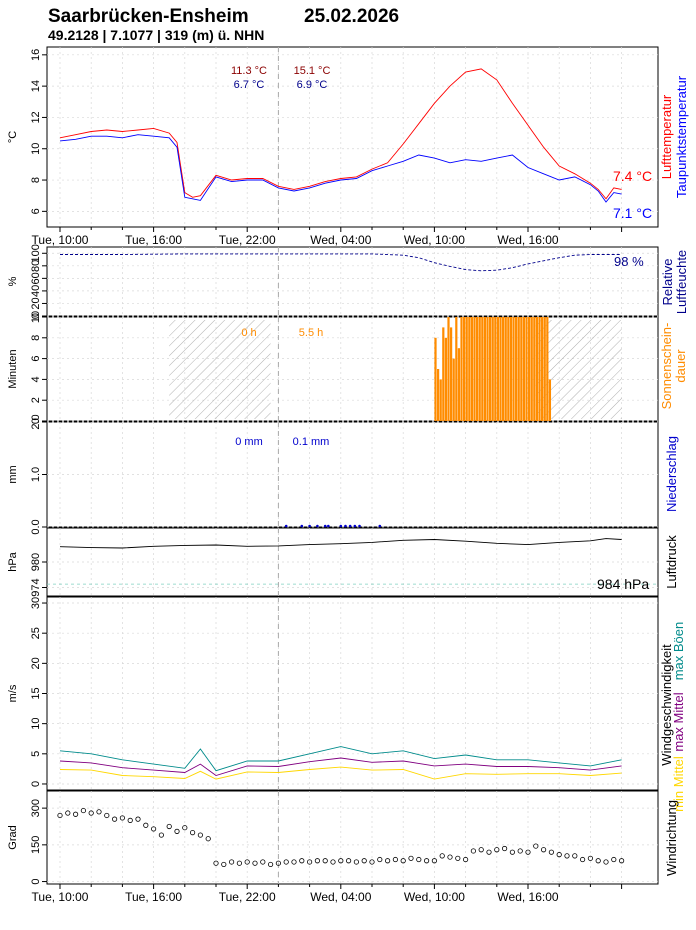 Image resolution: width=696 pixels, height=930 pixels. What do you see at coordinates (60, 897) in the screenshot?
I see `bottom-xtick-label: Tue, 10:00` at bounding box center [60, 897].